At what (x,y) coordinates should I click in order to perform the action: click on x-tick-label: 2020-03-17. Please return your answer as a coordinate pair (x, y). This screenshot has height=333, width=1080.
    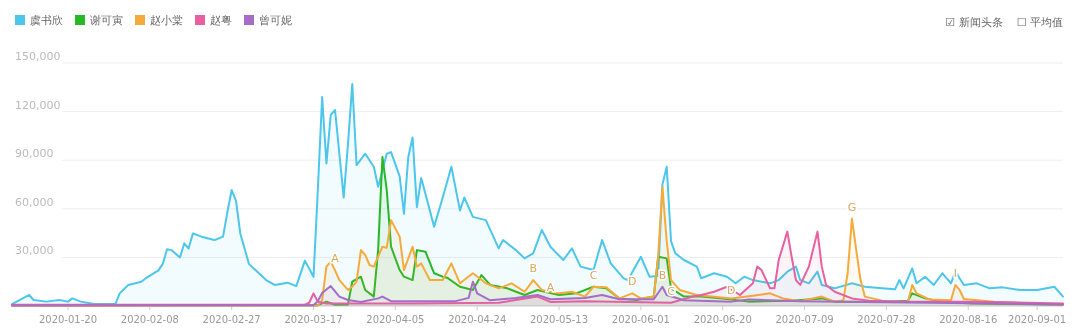
    Looking at the image, I should click on (313, 319).